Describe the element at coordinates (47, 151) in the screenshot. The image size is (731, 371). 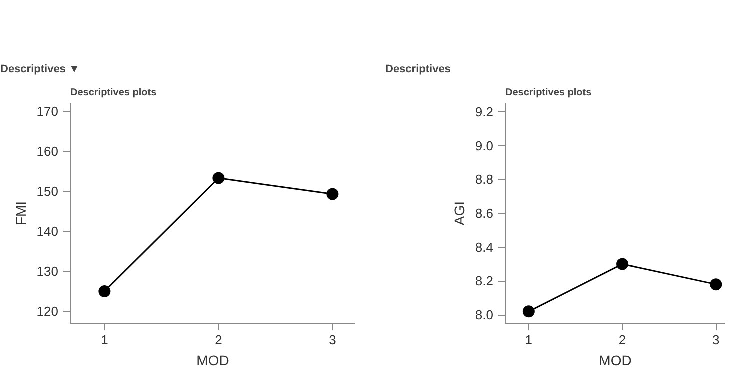
I see `y-tick-label: 160` at that location.